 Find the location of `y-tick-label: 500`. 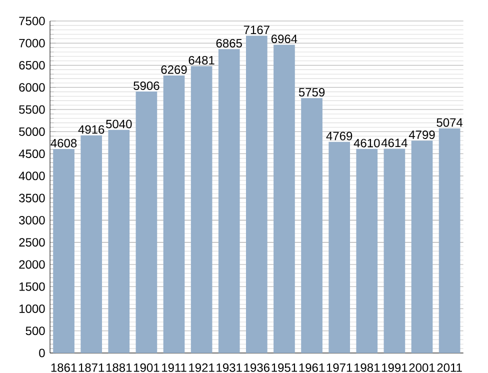

y-tick-label: 500 is located at coordinates (35, 331).